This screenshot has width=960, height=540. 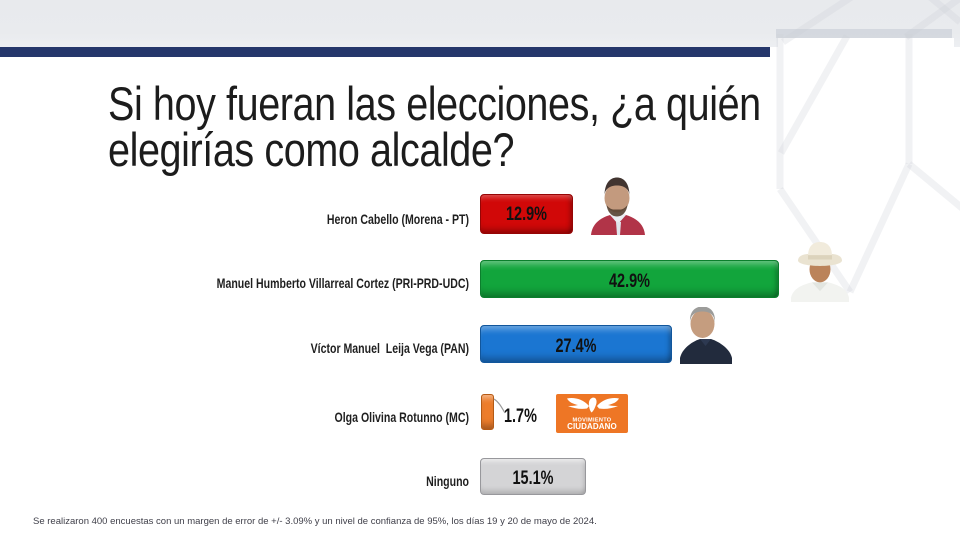 What do you see at coordinates (592, 426) in the screenshot?
I see `svg-text: CIUDADANO` at bounding box center [592, 426].